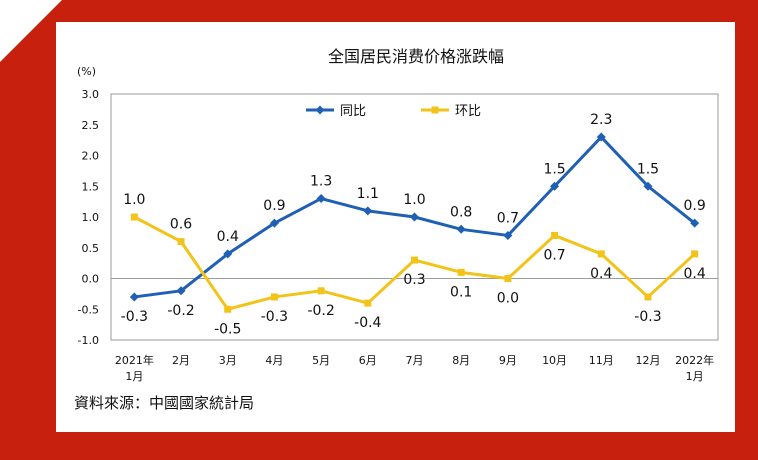 This screenshot has width=758, height=460. I want to click on data-label: 0.1, so click(461, 292).